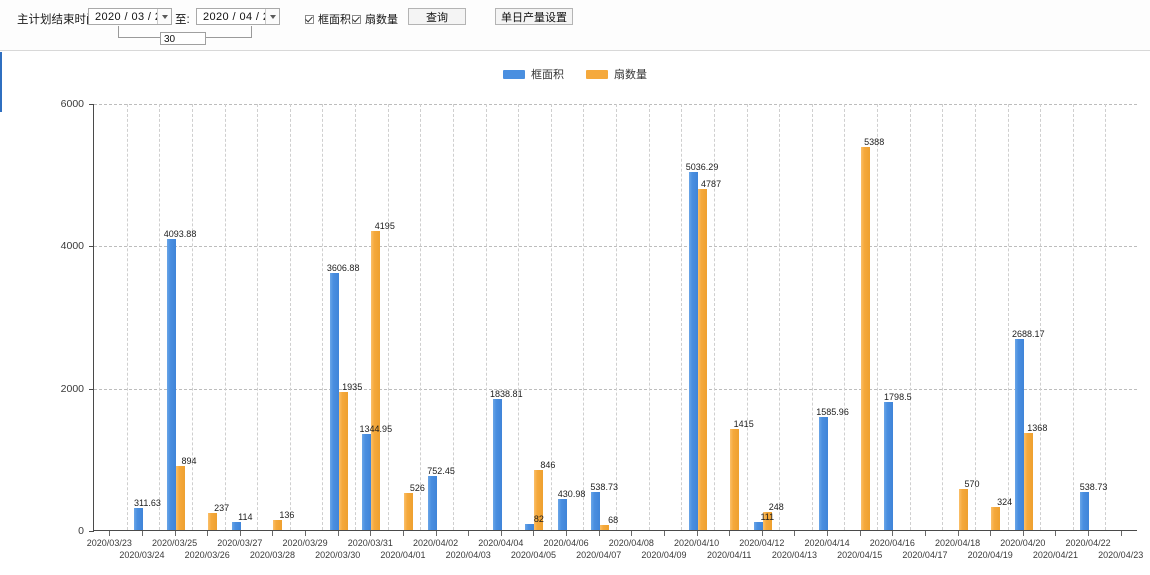 This screenshot has height=575, width=1150. Describe the element at coordinates (130, 16) in the screenshot. I see `date-from-picker: 2020 / 03 / 24` at that location.